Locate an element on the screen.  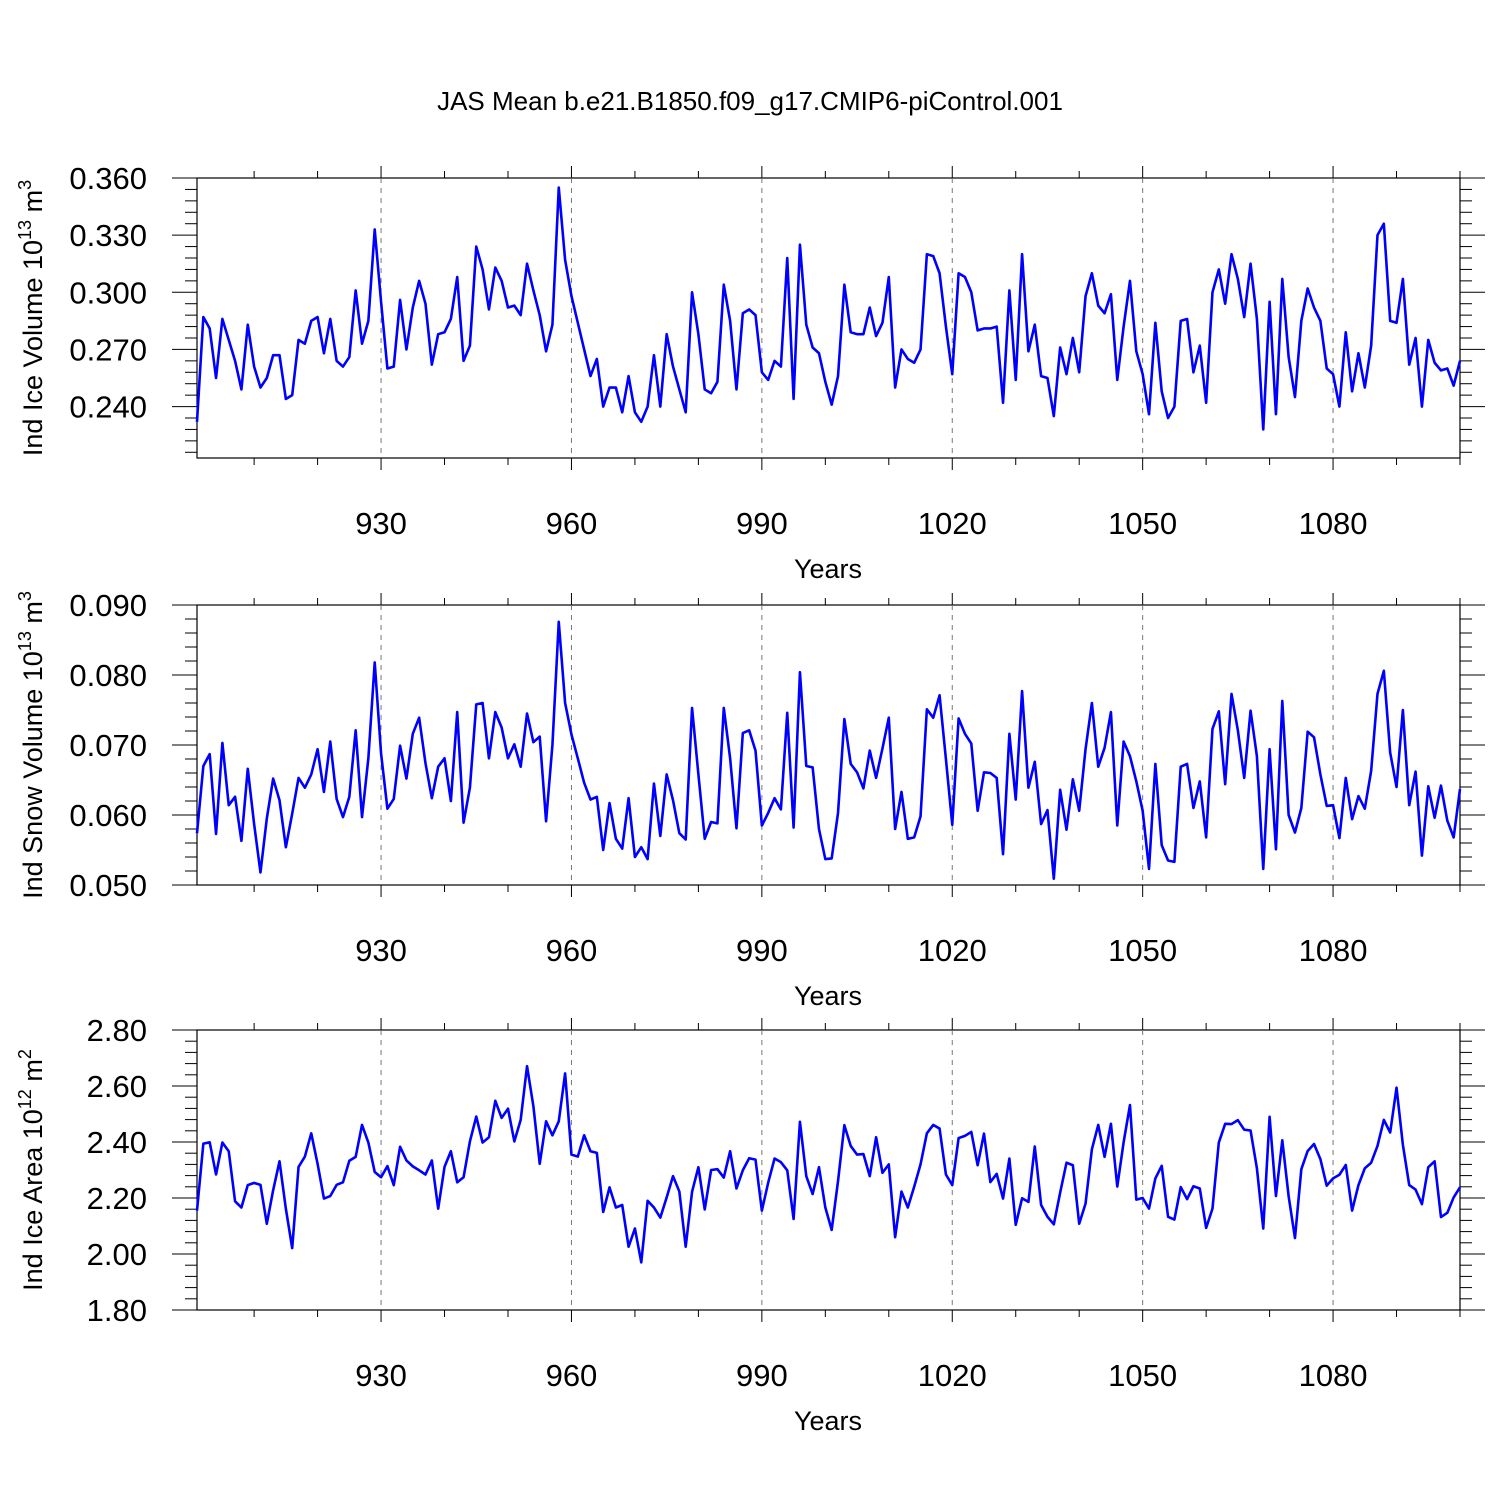
y-axis-label: Ind Ice Volume 1013 m3 is located at coordinates (31, 318).